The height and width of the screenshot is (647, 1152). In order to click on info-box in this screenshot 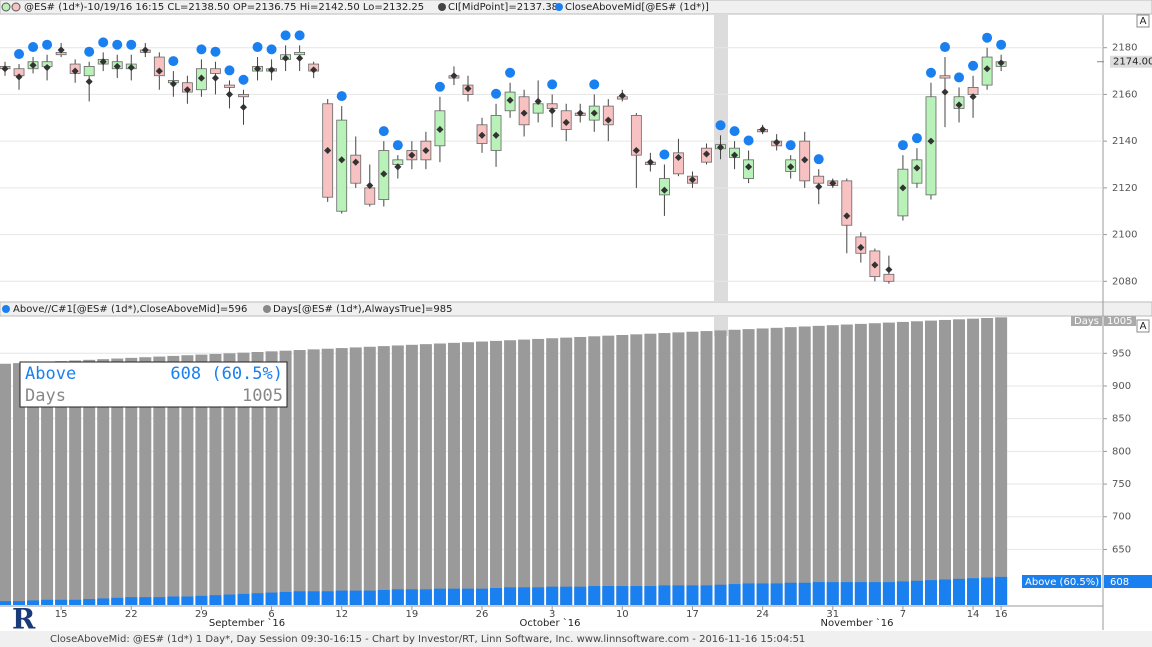, I will do `click(153, 384)`.